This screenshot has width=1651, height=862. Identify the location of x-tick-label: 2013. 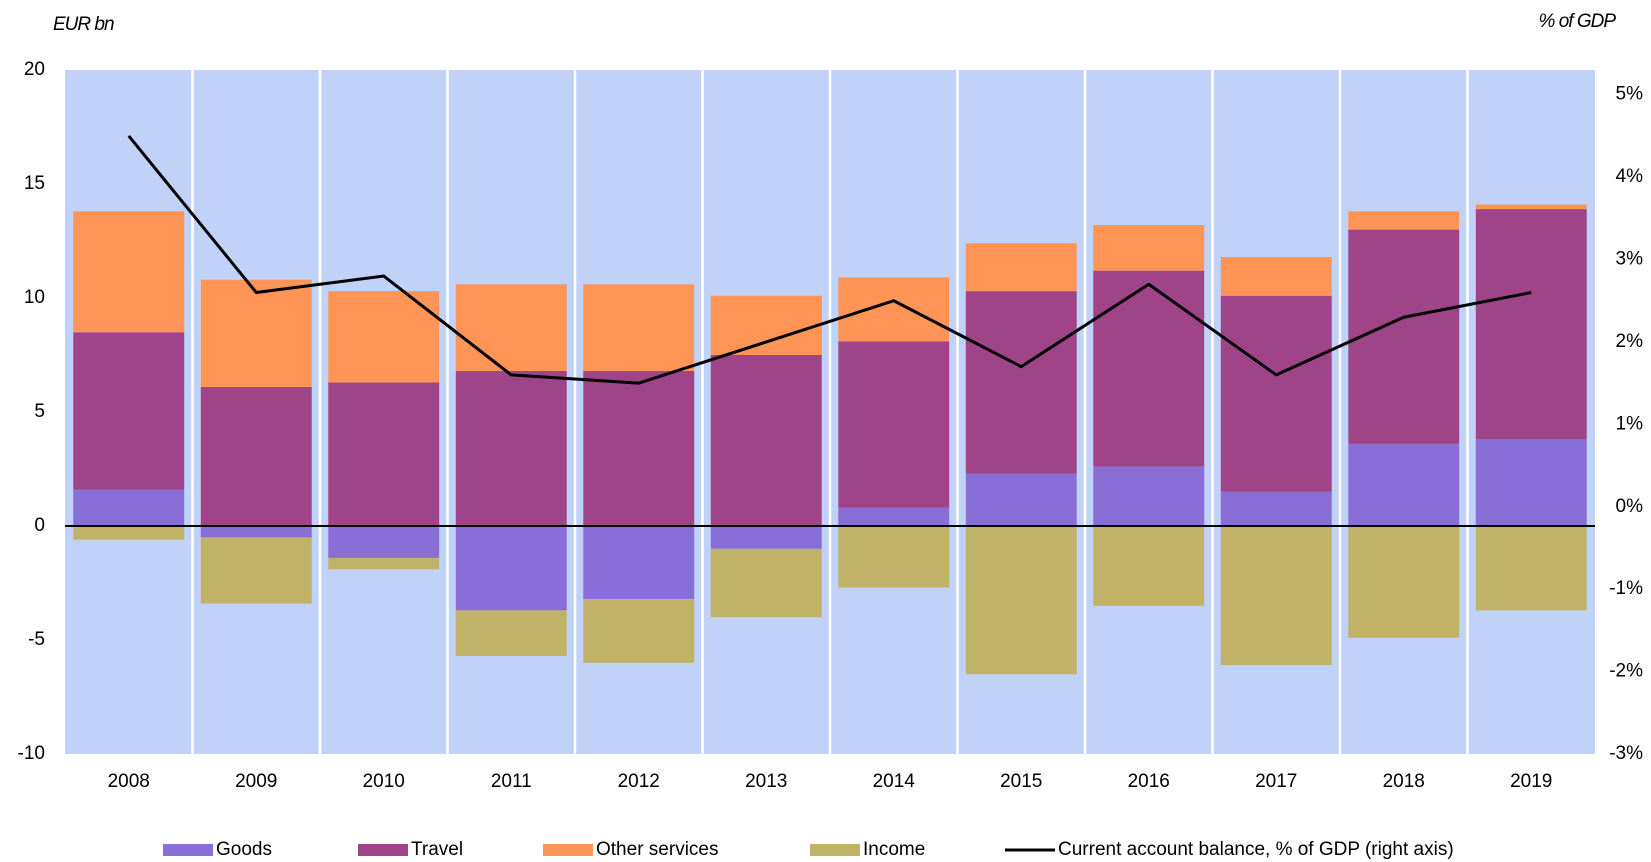
(766, 781).